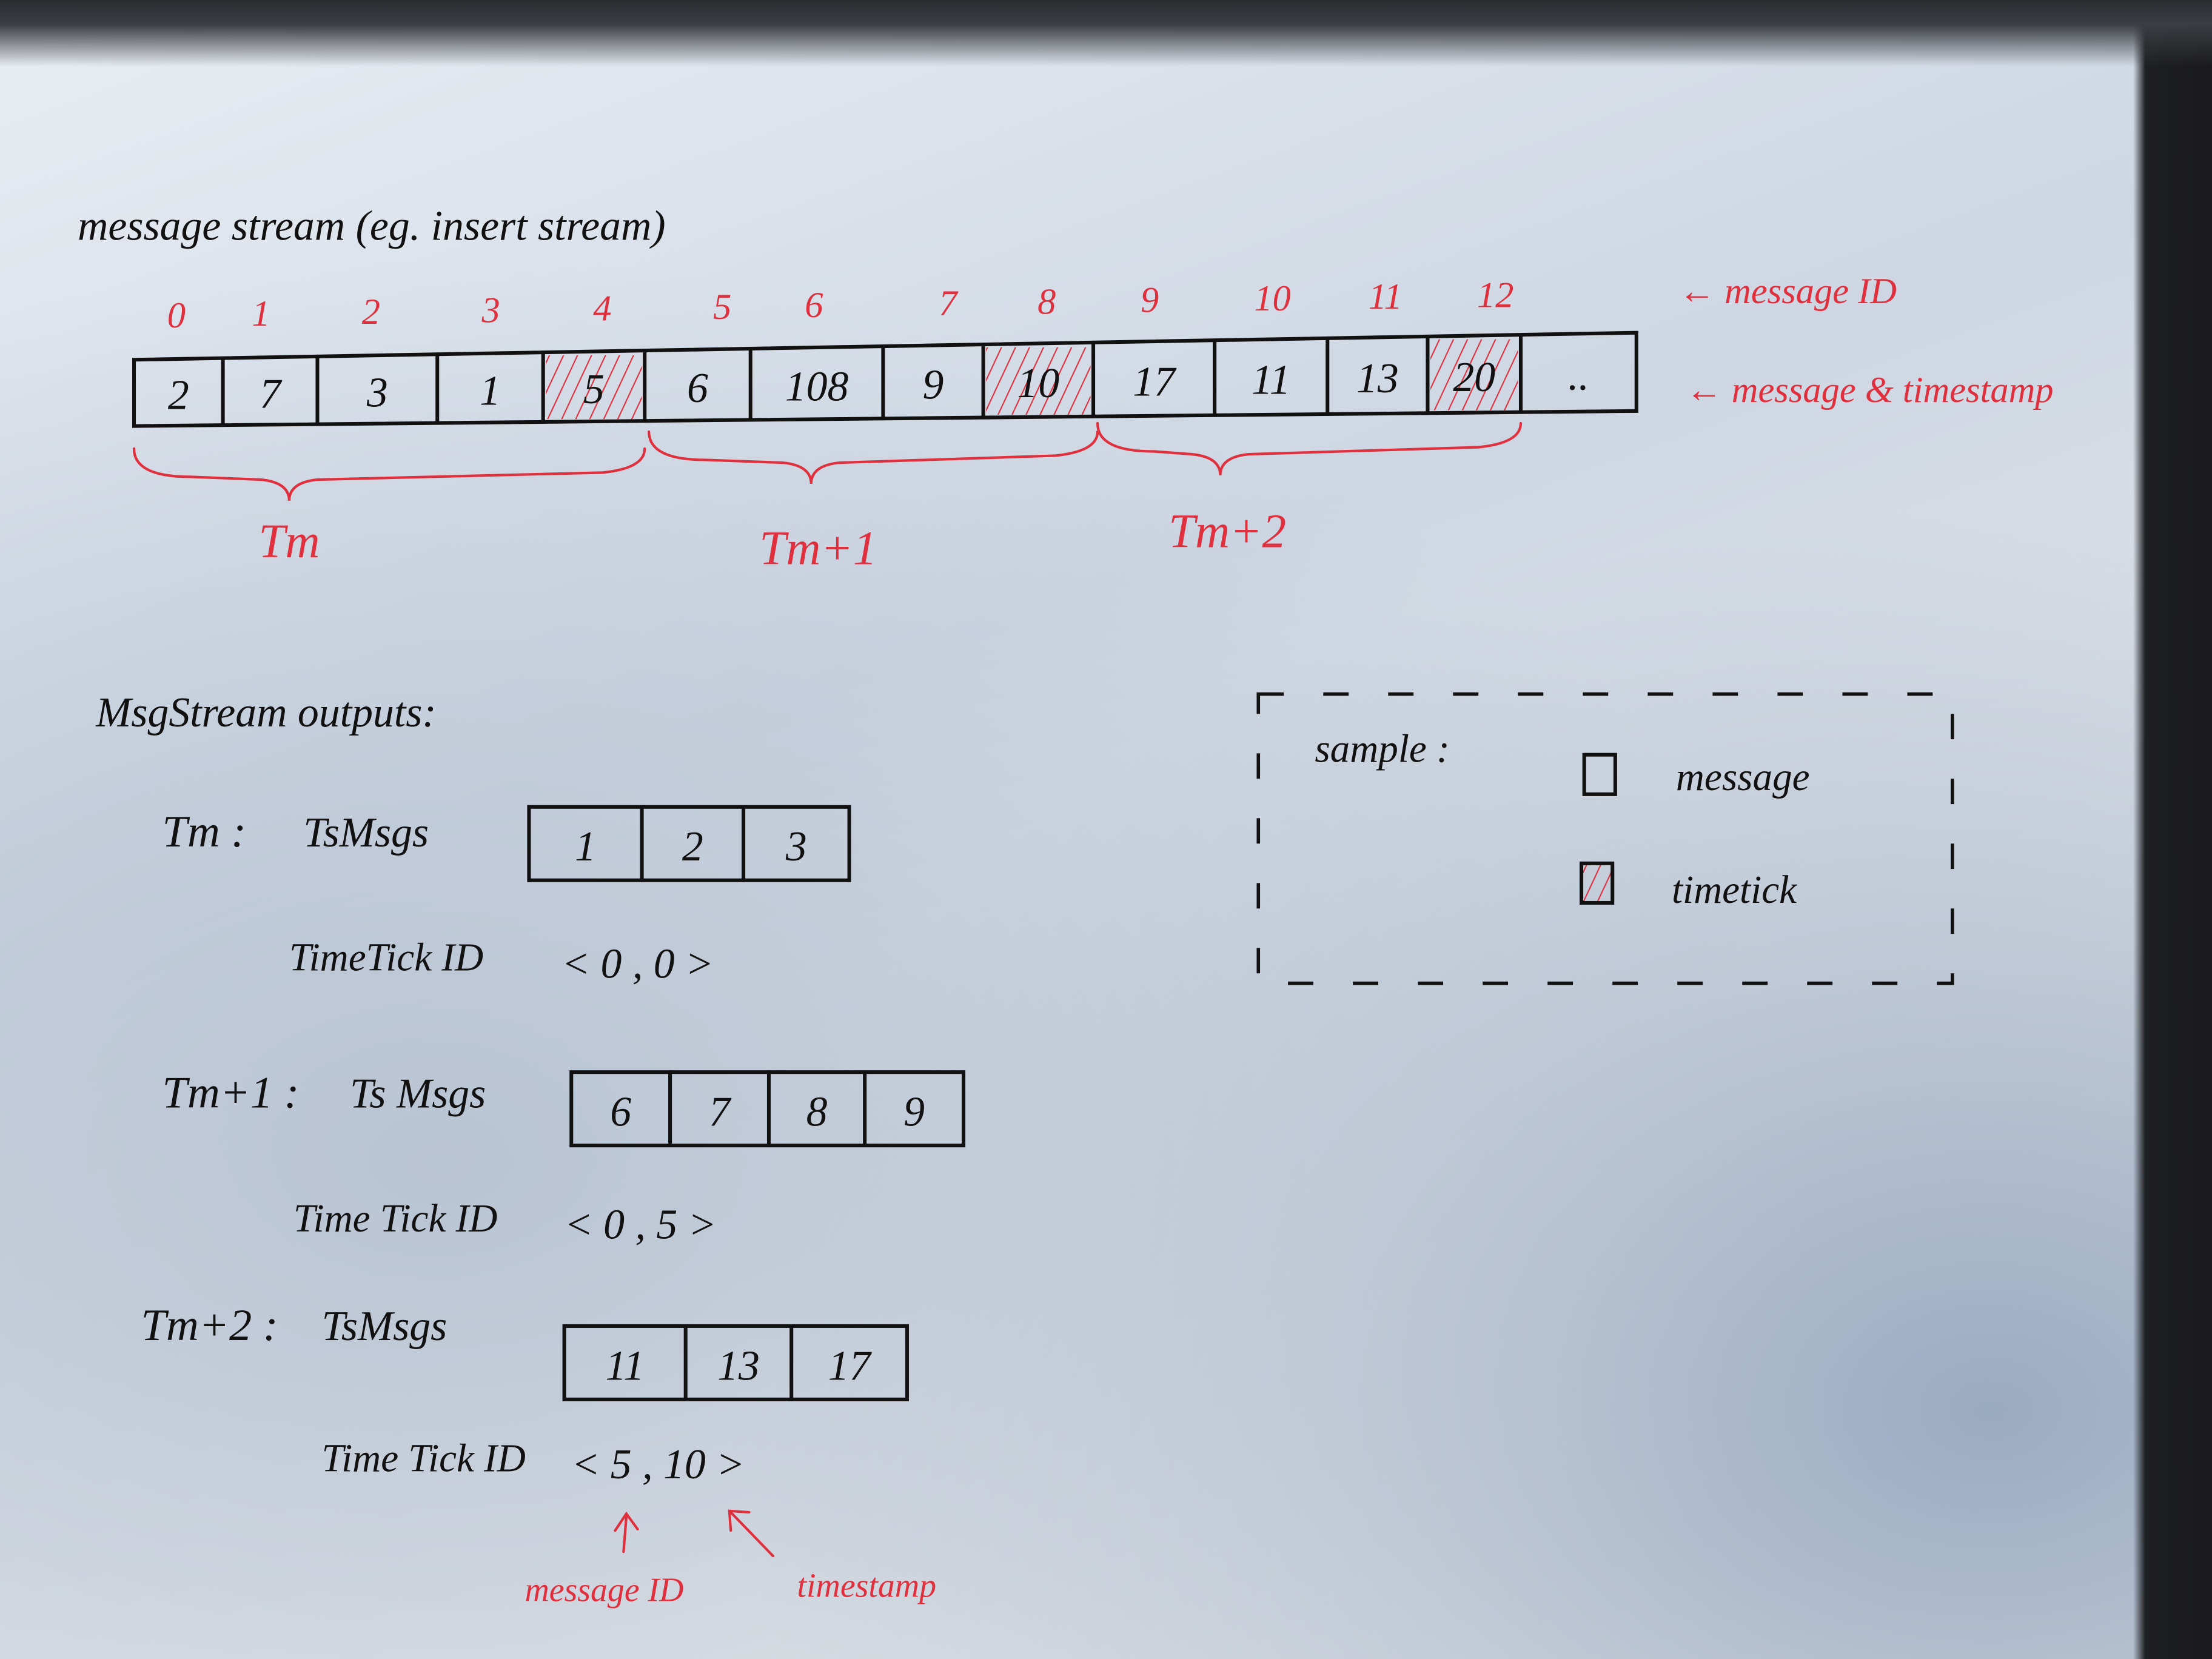  What do you see at coordinates (627, 1532) in the screenshot?
I see `arrow-up-icon` at bounding box center [627, 1532].